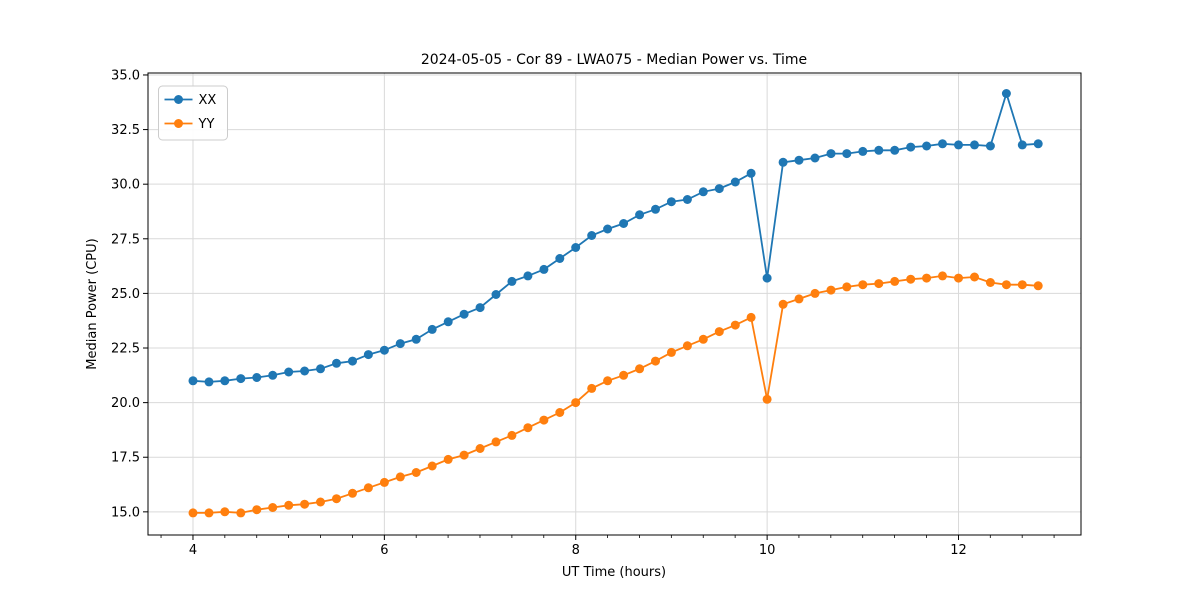 This screenshot has width=1200, height=604. What do you see at coordinates (125, 130) in the screenshot?
I see `y-tick-label: 32.5` at bounding box center [125, 130].